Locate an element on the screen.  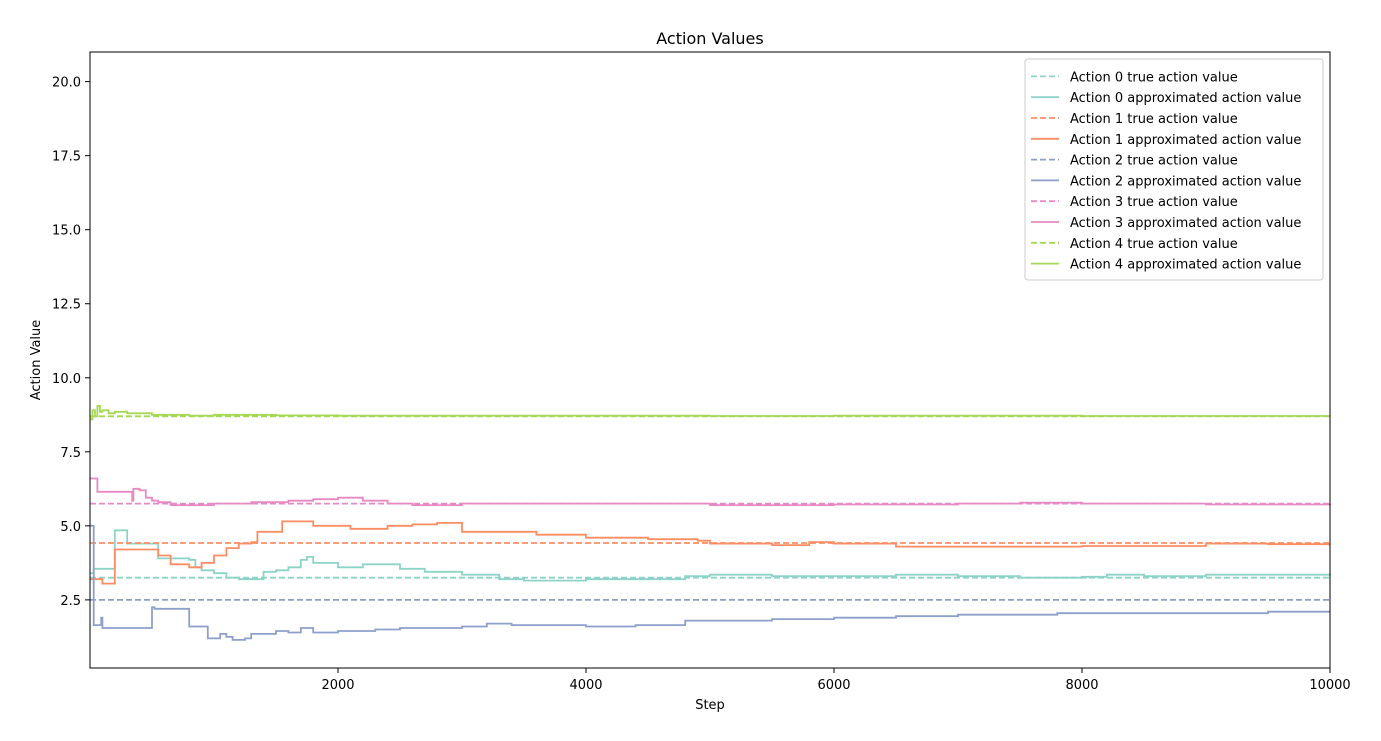
legend-label-4: Action 2 true action value is located at coordinates (1154, 161).